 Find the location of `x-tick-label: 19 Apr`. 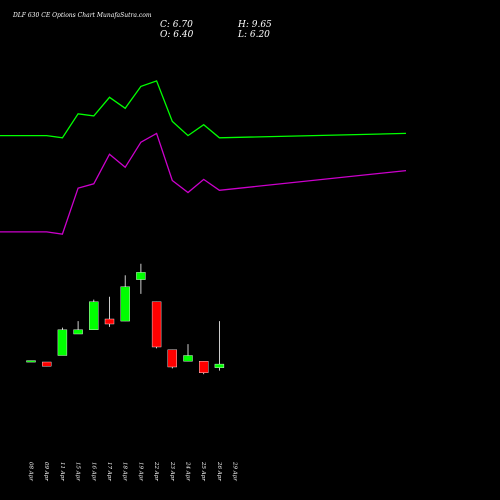

x-tick-label: 19 Apr is located at coordinates (140, 471).